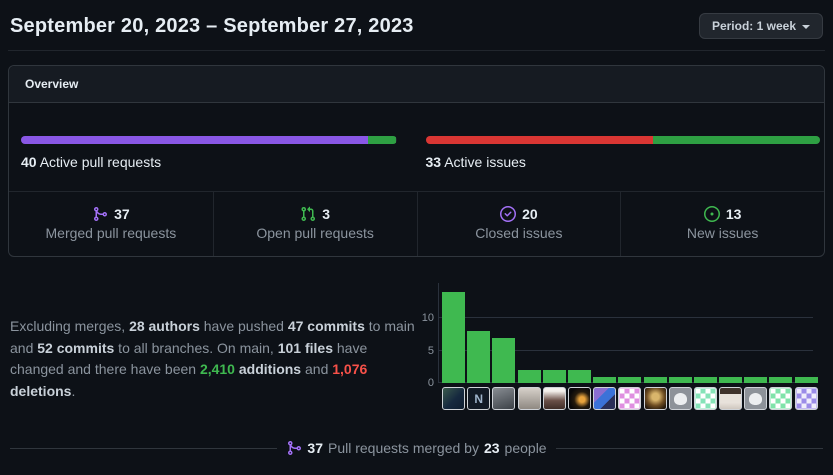 The image size is (833, 475). Describe the element at coordinates (314, 224) in the screenshot. I see `stat-cell-open-pull-requests: 3 Open pull requests` at that location.